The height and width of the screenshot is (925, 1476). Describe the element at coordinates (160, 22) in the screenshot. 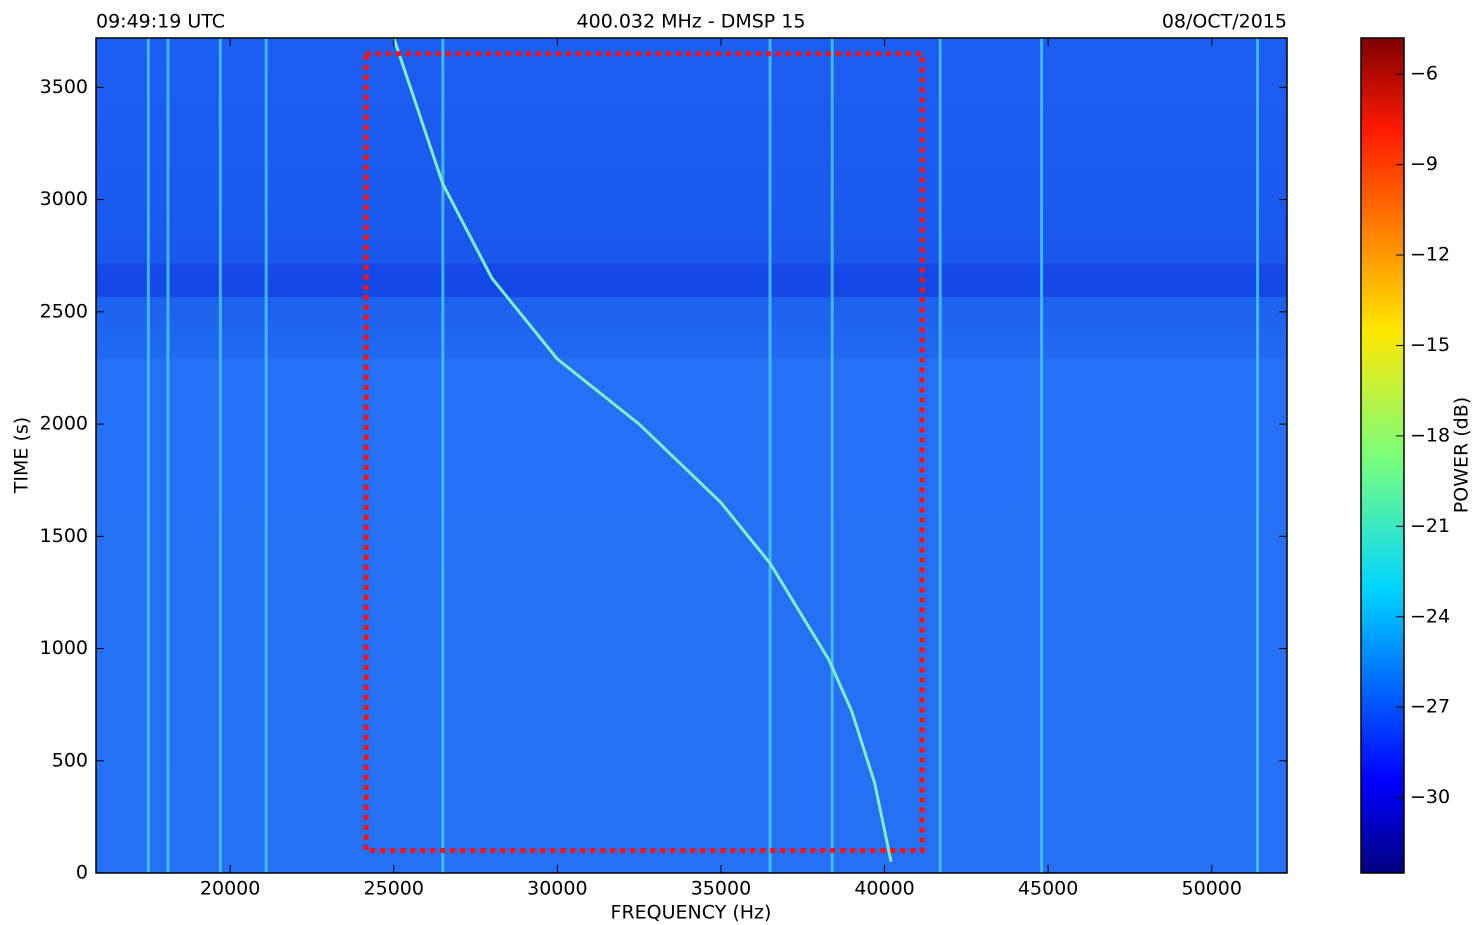

I see `title-left: 09:49:19 UTC` at that location.